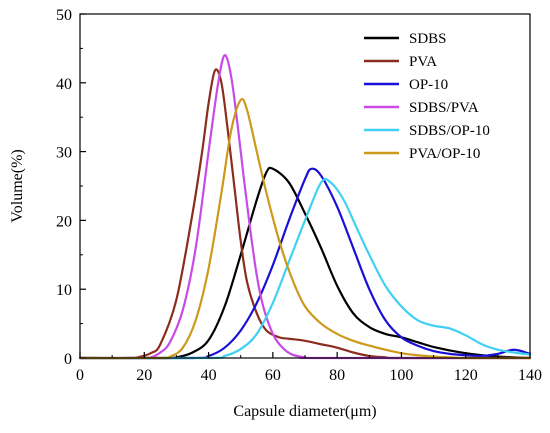  Describe the element at coordinates (428, 39) in the screenshot. I see `legend-label: SDBS` at that location.